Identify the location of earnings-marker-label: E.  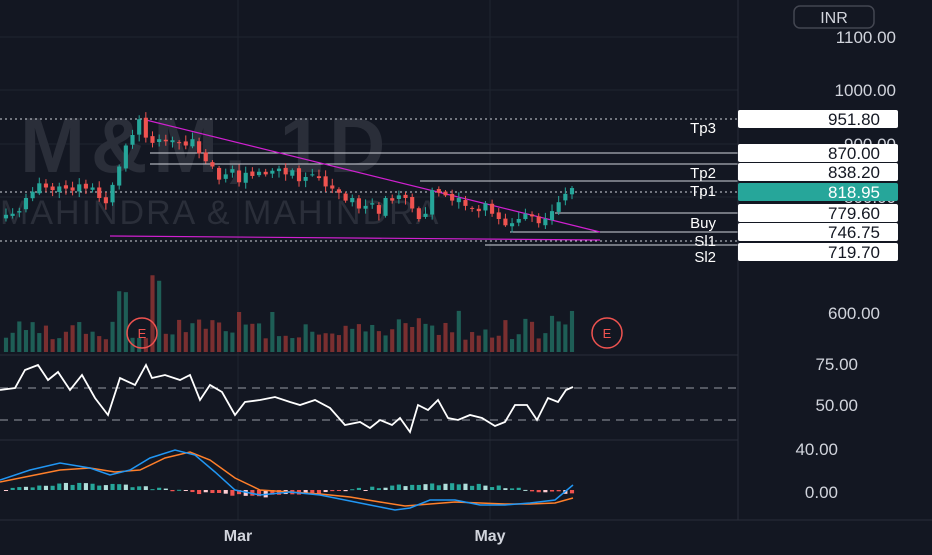
(142, 333).